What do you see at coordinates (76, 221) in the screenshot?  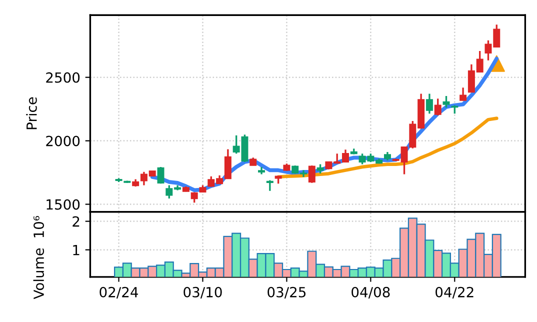 I see `y-tick-label: 2` at bounding box center [76, 221].